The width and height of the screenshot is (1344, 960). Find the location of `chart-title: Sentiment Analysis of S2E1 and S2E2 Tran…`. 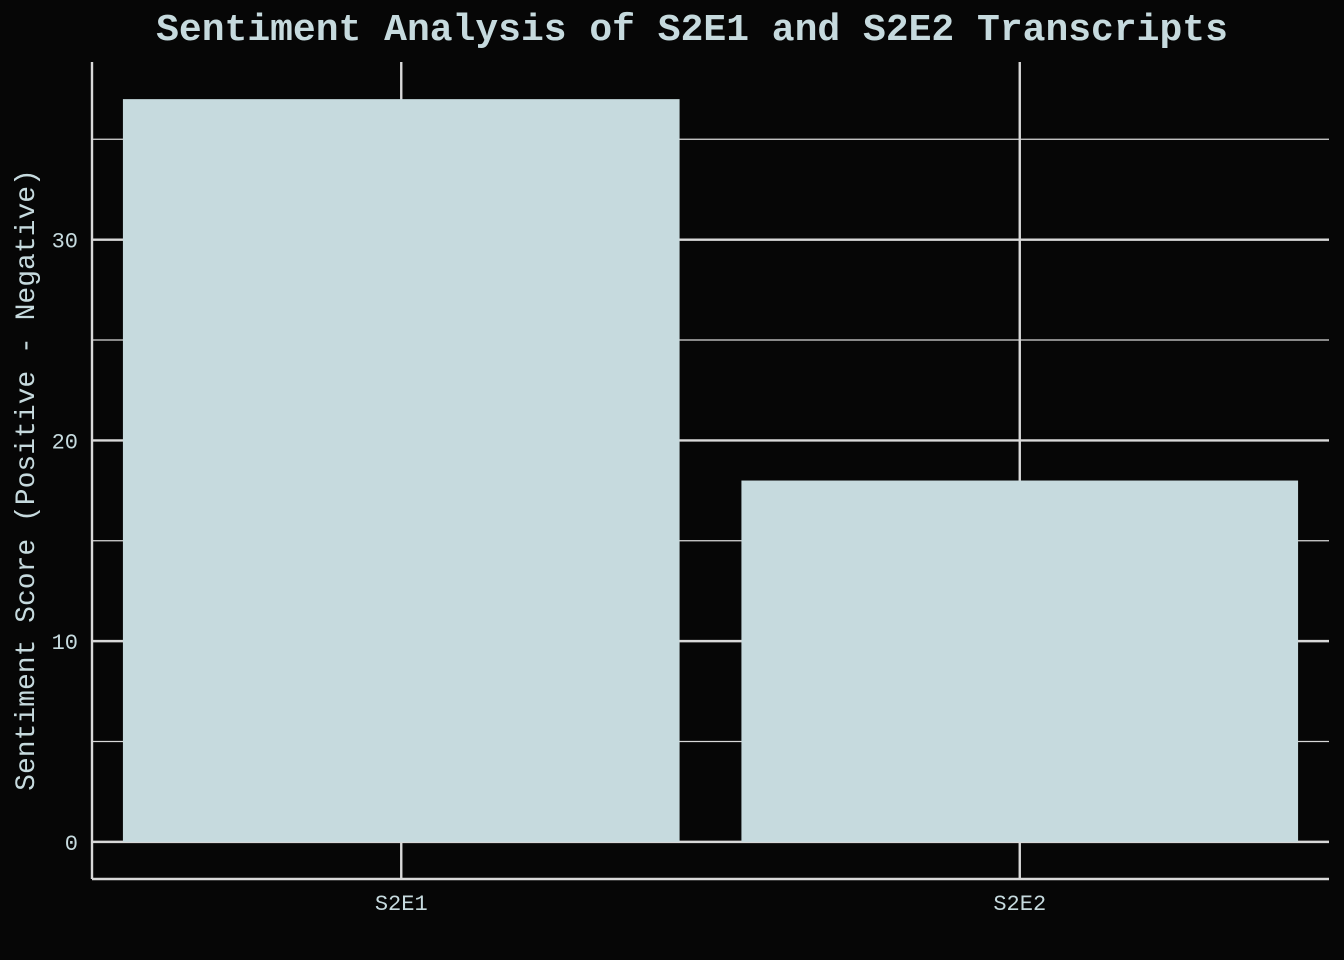

chart-title: Sentiment Analysis of S2E1 and S2E2 Tran… is located at coordinates (692, 30).